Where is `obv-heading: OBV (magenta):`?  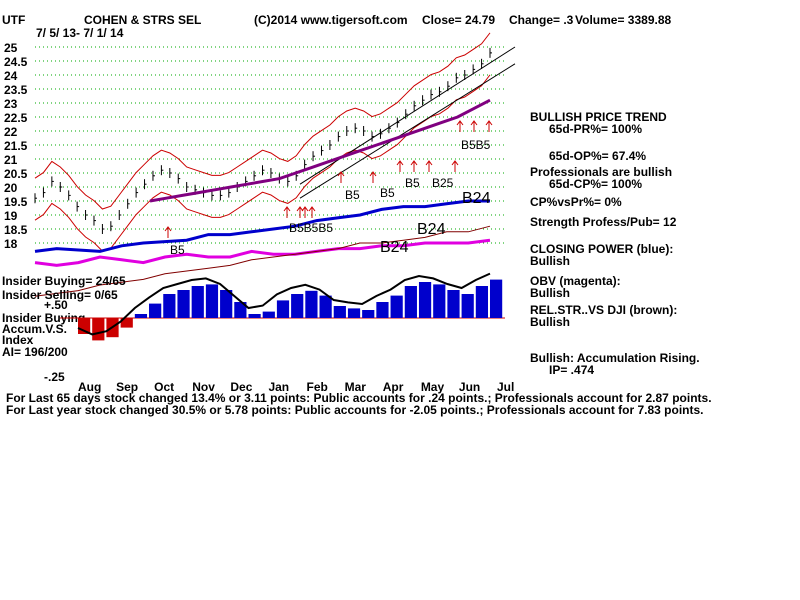
obv-heading: OBV (magenta): is located at coordinates (575, 281).